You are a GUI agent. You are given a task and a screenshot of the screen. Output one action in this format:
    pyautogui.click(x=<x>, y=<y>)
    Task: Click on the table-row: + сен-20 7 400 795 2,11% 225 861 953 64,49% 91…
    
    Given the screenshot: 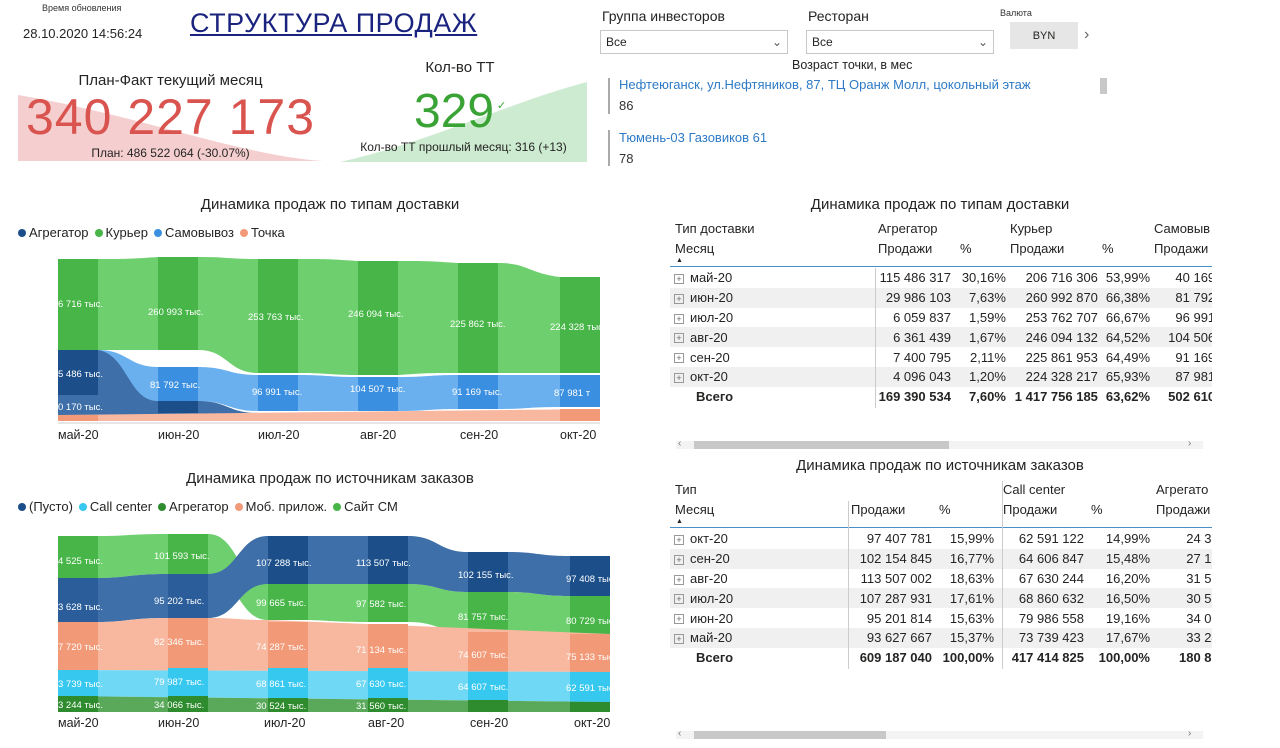 What is the action you would take?
    pyautogui.click(x=941, y=357)
    